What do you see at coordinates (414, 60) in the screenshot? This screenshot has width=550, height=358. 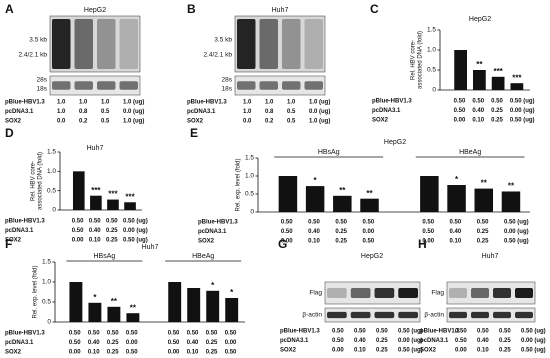 I see `y-axis-label: Rel. HBV core-` at bounding box center [414, 60].